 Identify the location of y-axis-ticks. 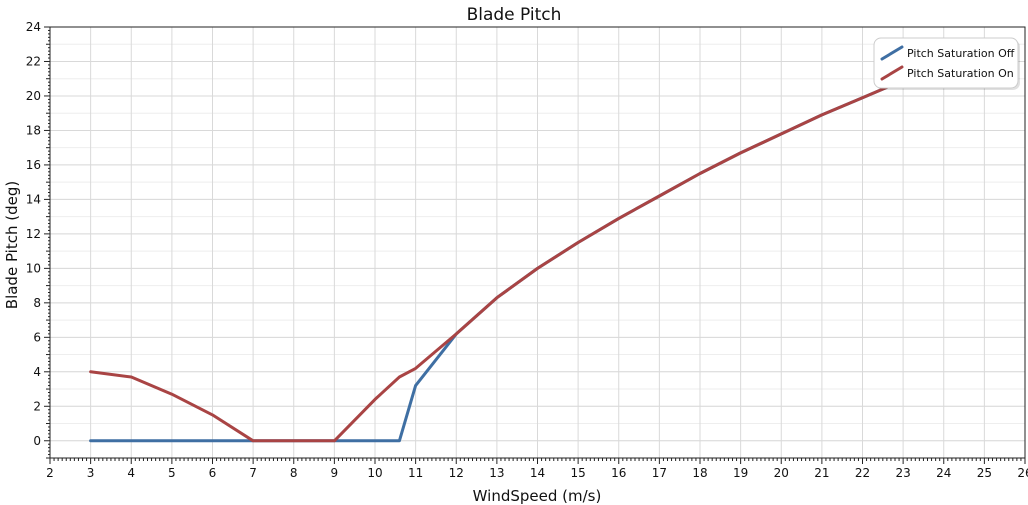
(47, 242).